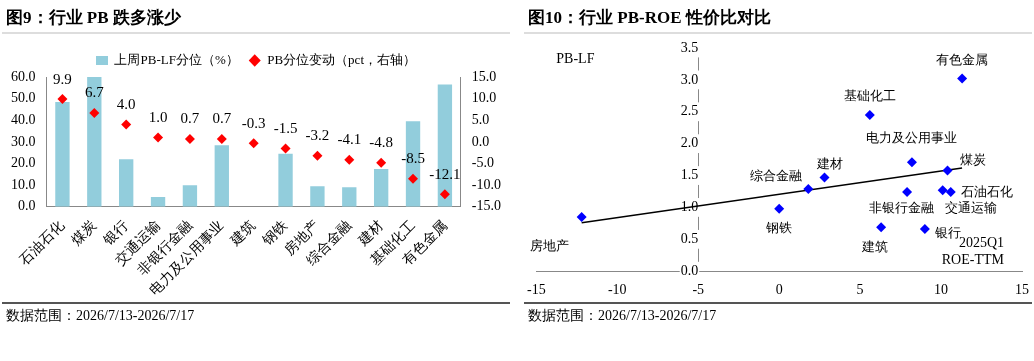 The width and height of the screenshot is (1034, 361). Describe the element at coordinates (413, 158) in the screenshot. I see `data-label: -8.5` at that location.